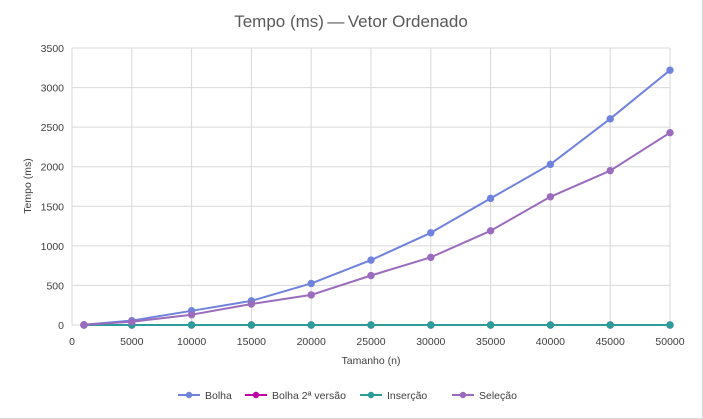 This screenshot has height=419, width=703. I want to click on x-tick-label: 30000, so click(430, 342).